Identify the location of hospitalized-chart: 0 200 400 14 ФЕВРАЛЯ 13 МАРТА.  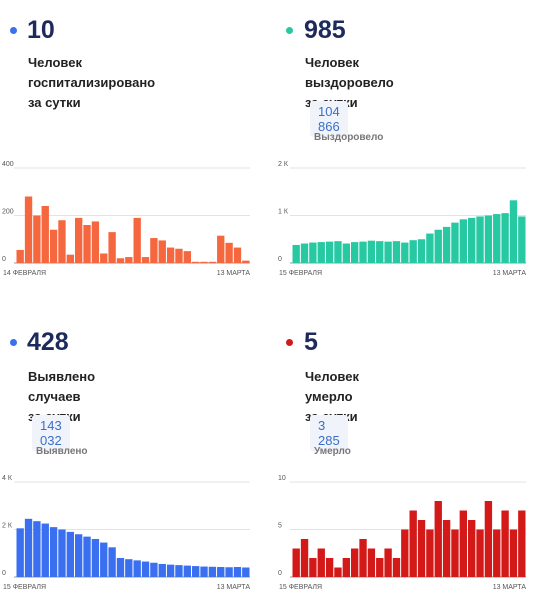
(126, 219).